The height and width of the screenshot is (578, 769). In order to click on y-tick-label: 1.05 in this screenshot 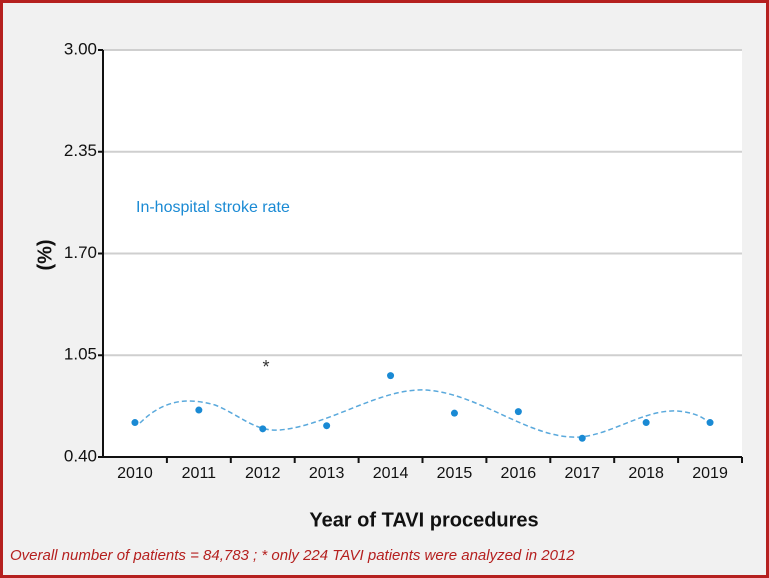, I will do `click(80, 354)`.